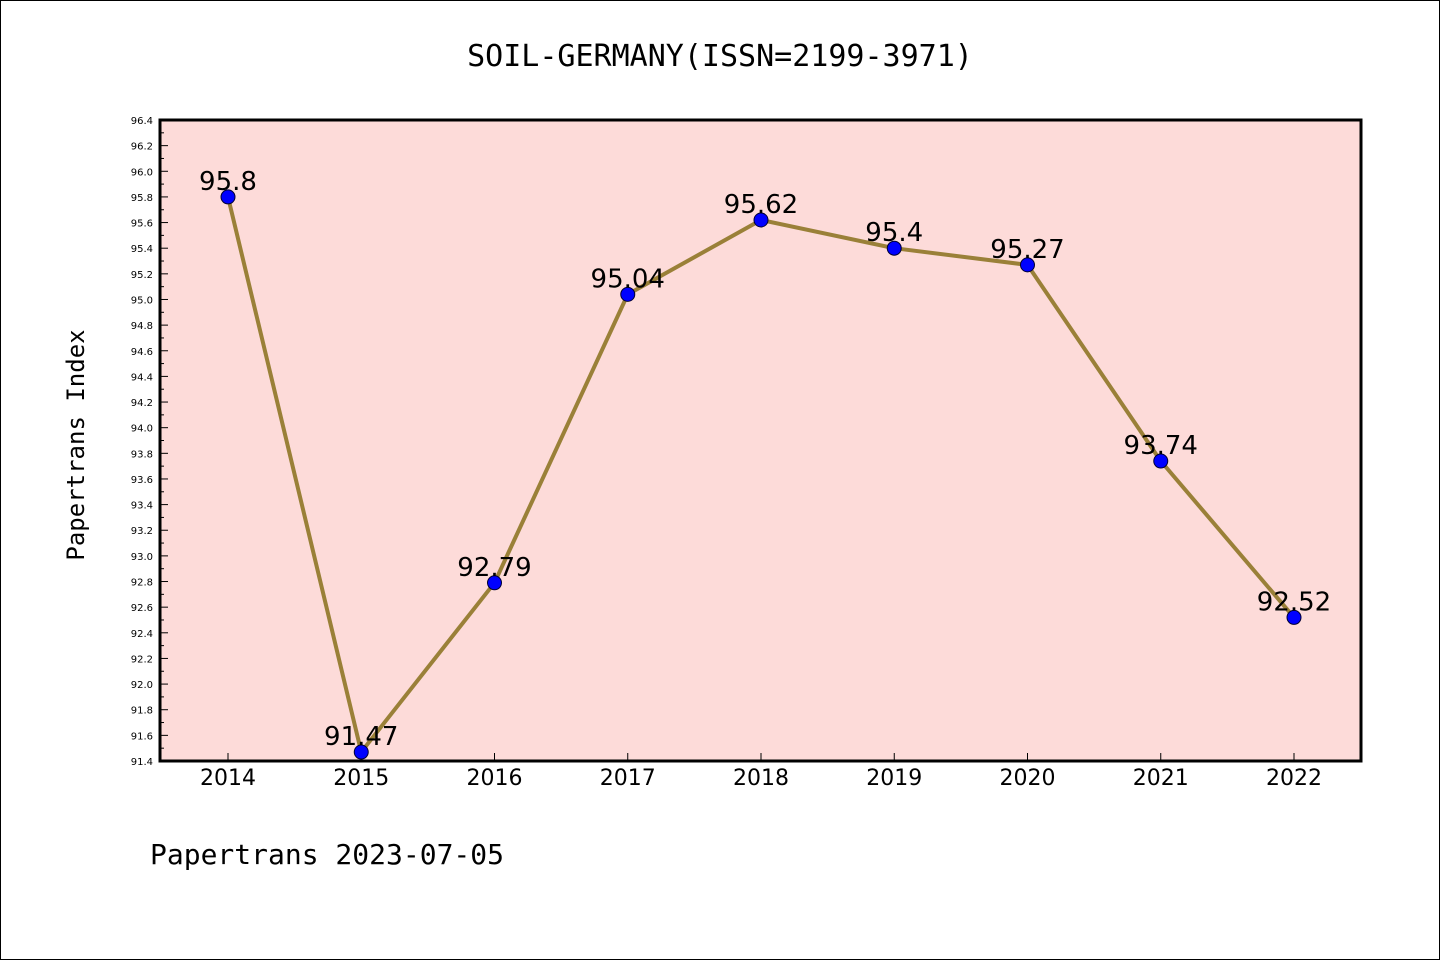  Describe the element at coordinates (142, 659) in the screenshot. I see `y-tick-label: 92.2` at that location.